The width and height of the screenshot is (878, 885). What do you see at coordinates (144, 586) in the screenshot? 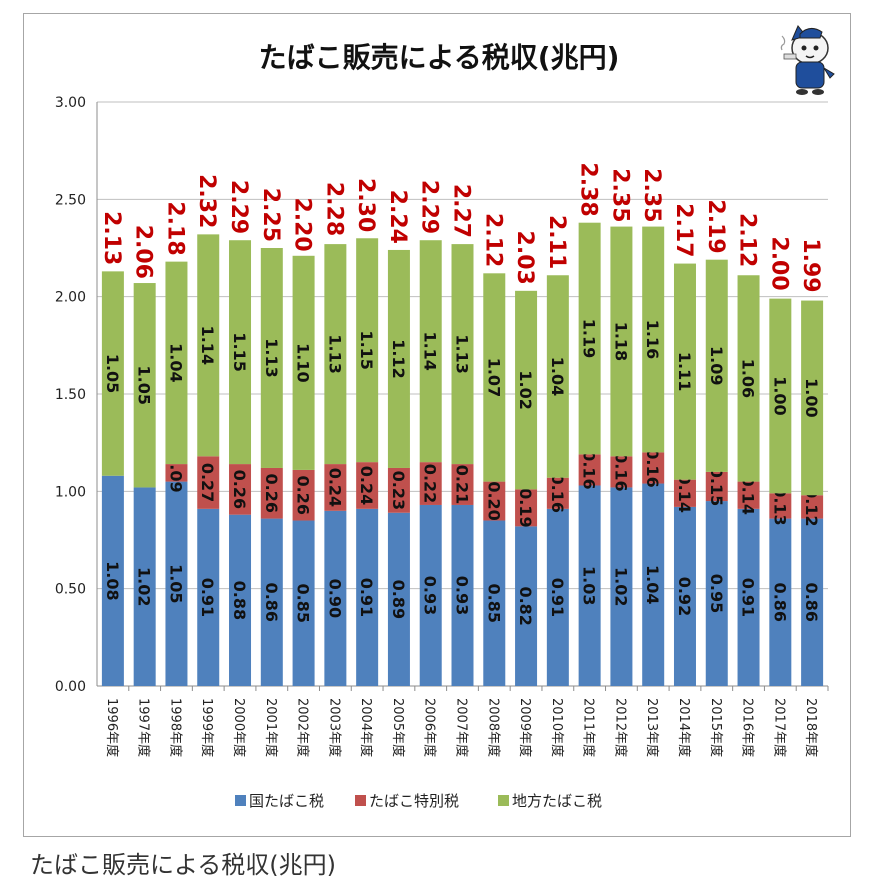
I see `segment-value-label: 1.02` at bounding box center [144, 586].